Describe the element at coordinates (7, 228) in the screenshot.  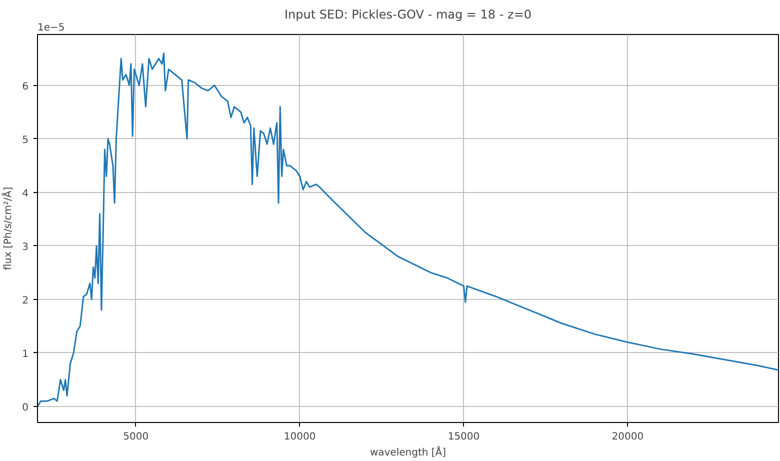
I see `y-axis-title: flux [Ph/s/cm²/Å]` at that location.